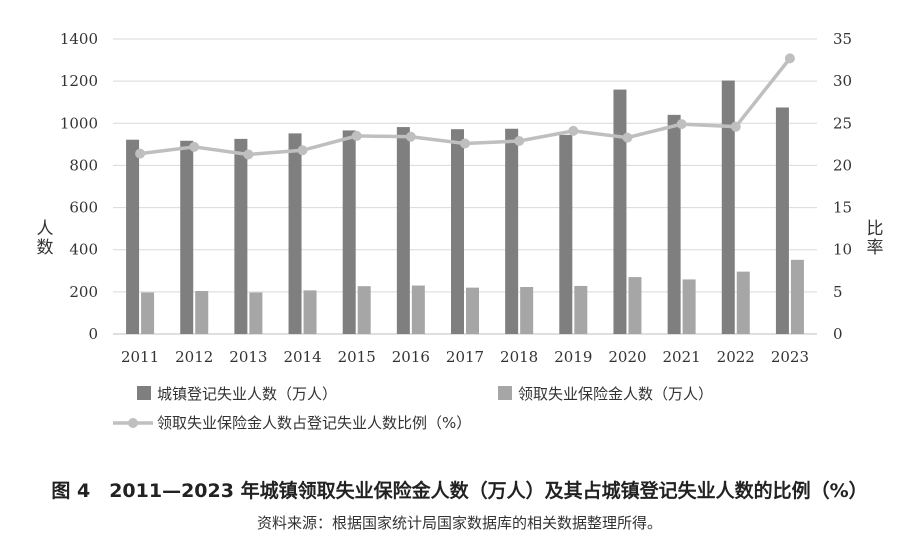 Image resolution: width=919 pixels, height=544 pixels. Describe the element at coordinates (79, 39) in the screenshot. I see `y-tick-label: 1400` at that location.